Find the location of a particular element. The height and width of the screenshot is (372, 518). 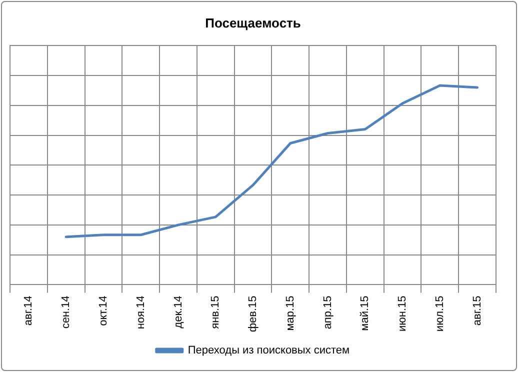

x-tick-label: окт.14 is located at coordinates (103, 311).